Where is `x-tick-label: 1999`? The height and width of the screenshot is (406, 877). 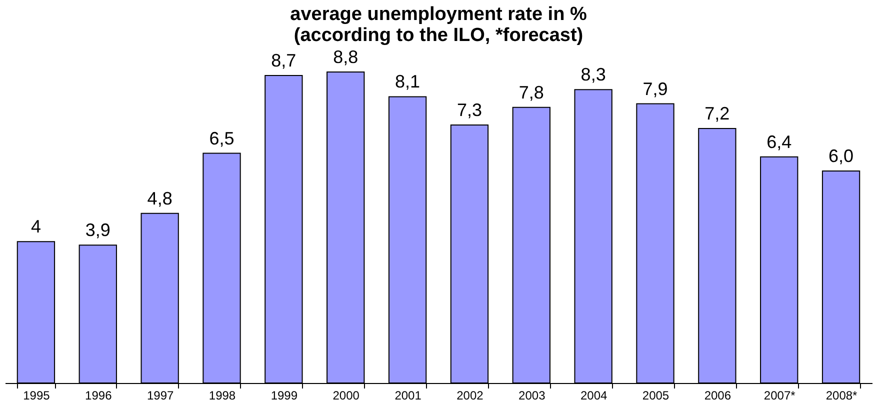
x-tick-label: 1999 is located at coordinates (284, 395).